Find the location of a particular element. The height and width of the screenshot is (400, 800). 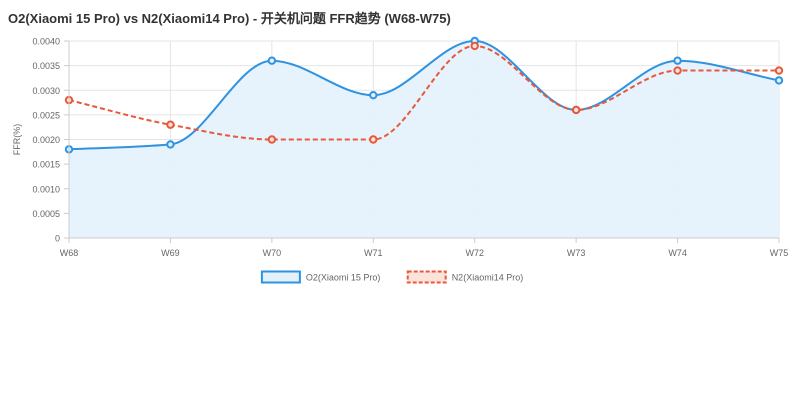

legend-item-1: N2(Xiaomi14 Pro) is located at coordinates (465, 277).